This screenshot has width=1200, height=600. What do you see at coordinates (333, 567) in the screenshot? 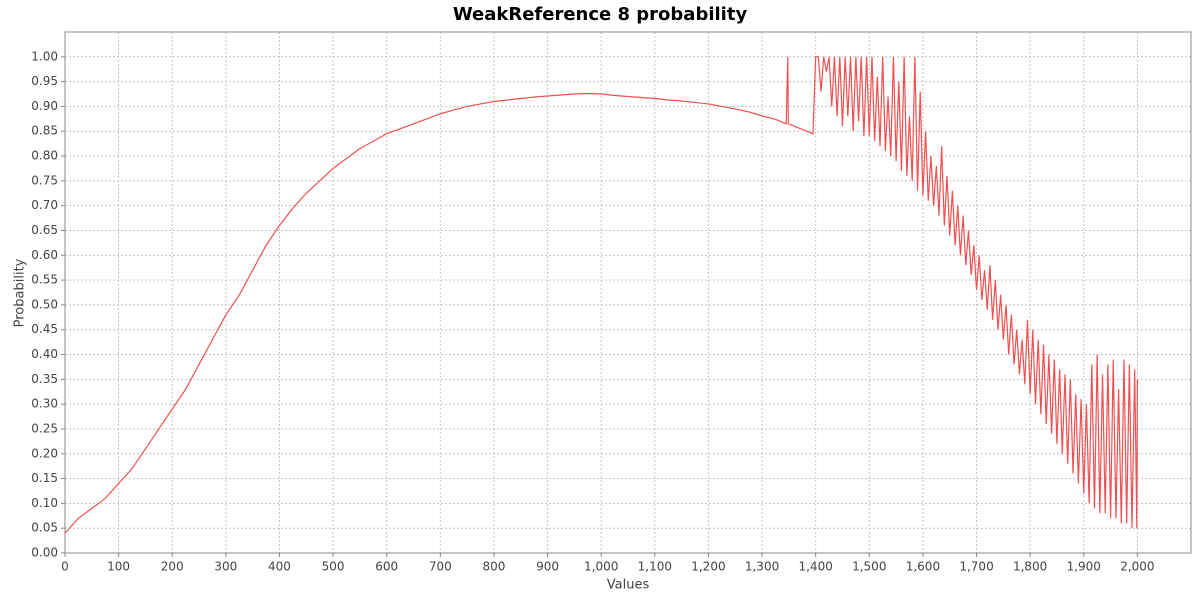
I see `x-tick-label: 500` at bounding box center [333, 567].